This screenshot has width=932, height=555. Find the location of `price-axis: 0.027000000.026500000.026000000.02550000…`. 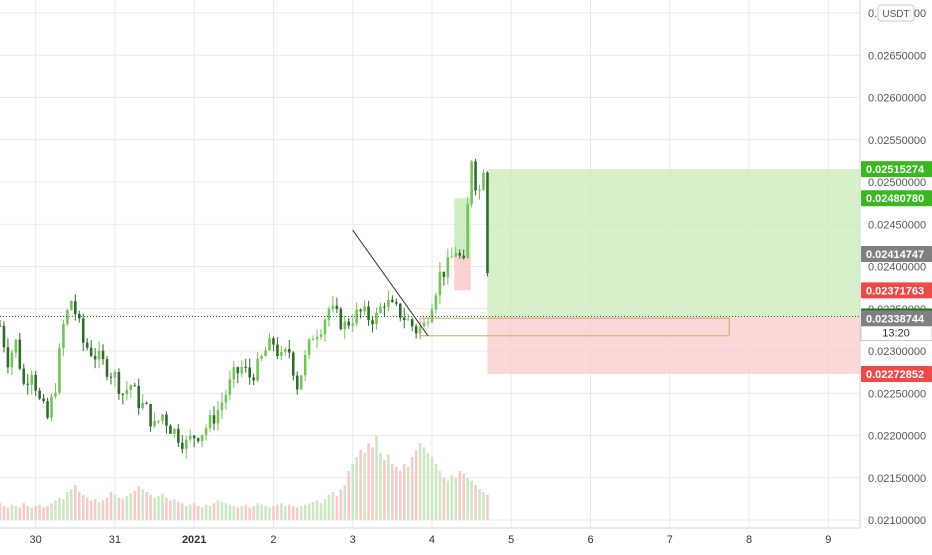

price-axis: 0.027000000.026500000.026000000.02550000… is located at coordinates (897, 267).